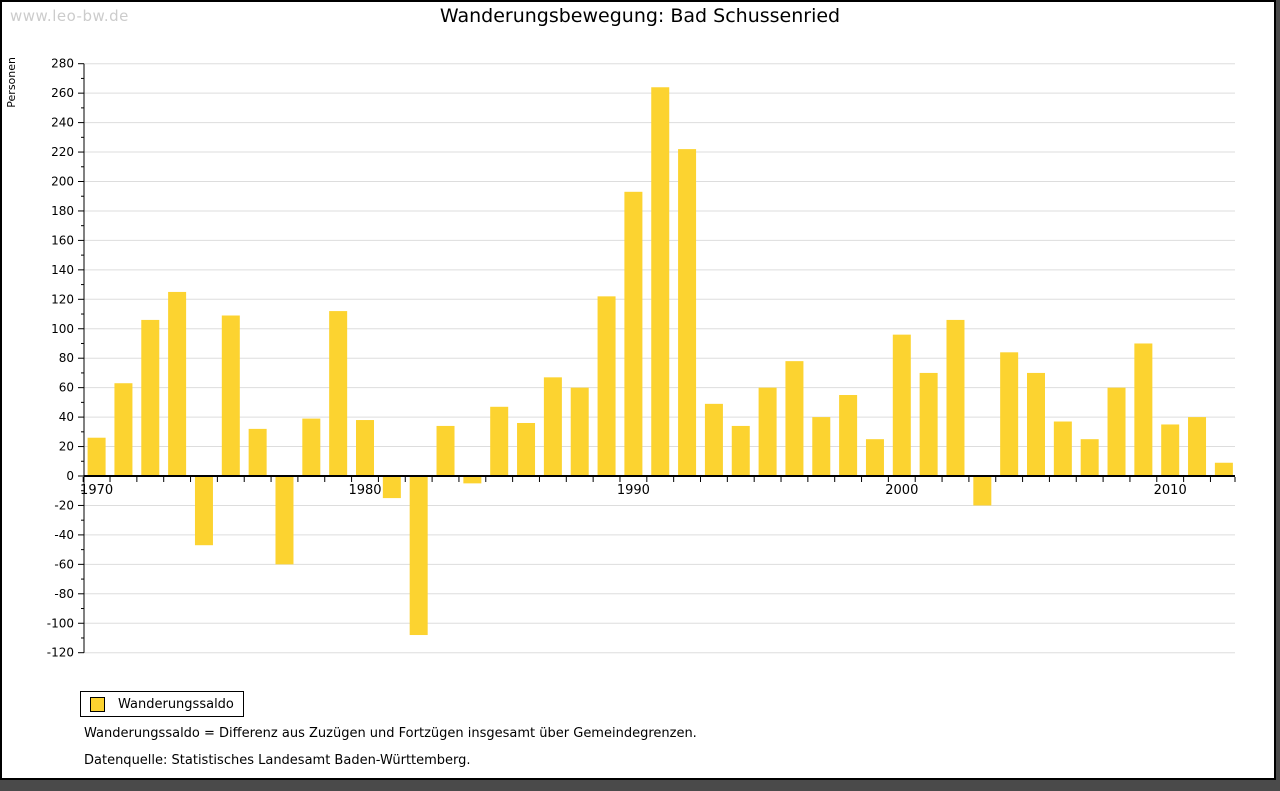 Image resolution: width=1280 pixels, height=791 pixels. I want to click on bar-1971, so click(123, 429).